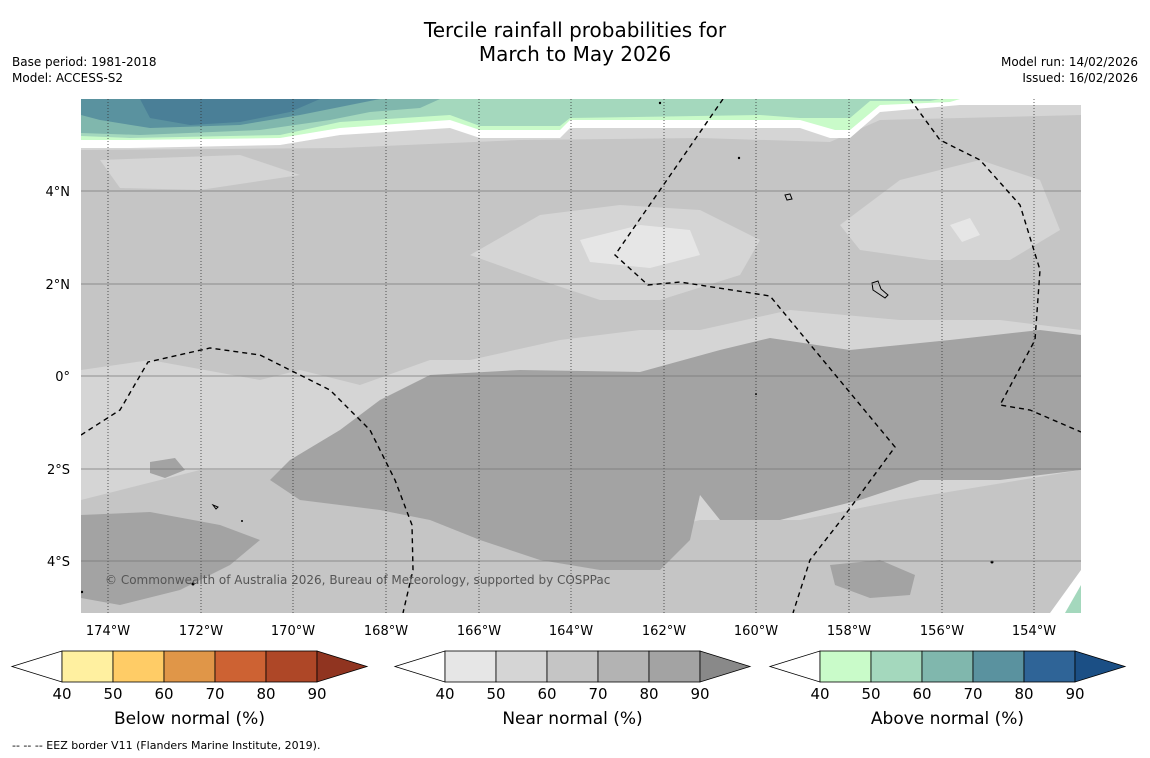  Describe the element at coordinates (170, 558) in the screenshot. I see `near-normal-70-80-south` at that location.